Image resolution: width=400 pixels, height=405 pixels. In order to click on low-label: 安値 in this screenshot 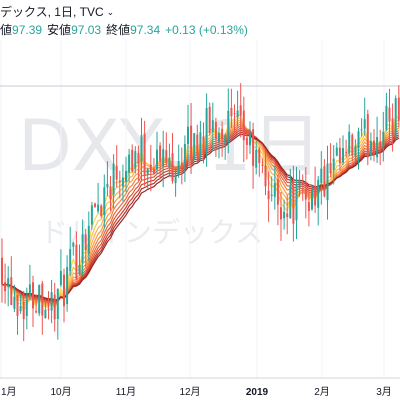, I will do `click(59, 30)`.